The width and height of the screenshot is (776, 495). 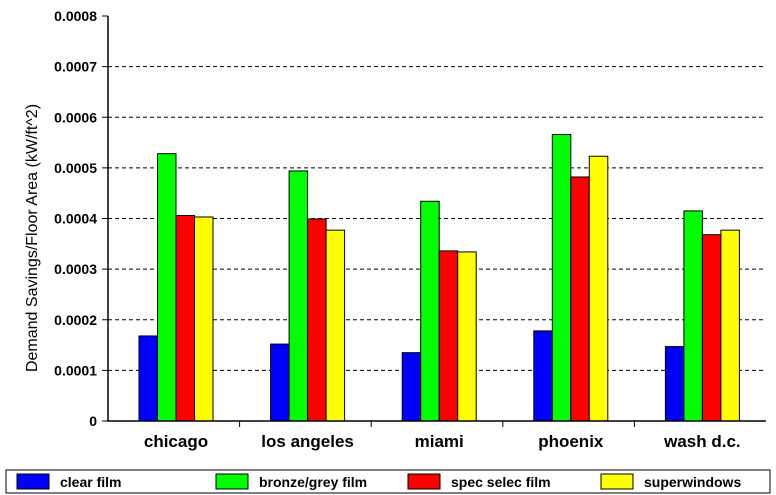 I want to click on y-tick-label: 0.0005, so click(x=75, y=168).